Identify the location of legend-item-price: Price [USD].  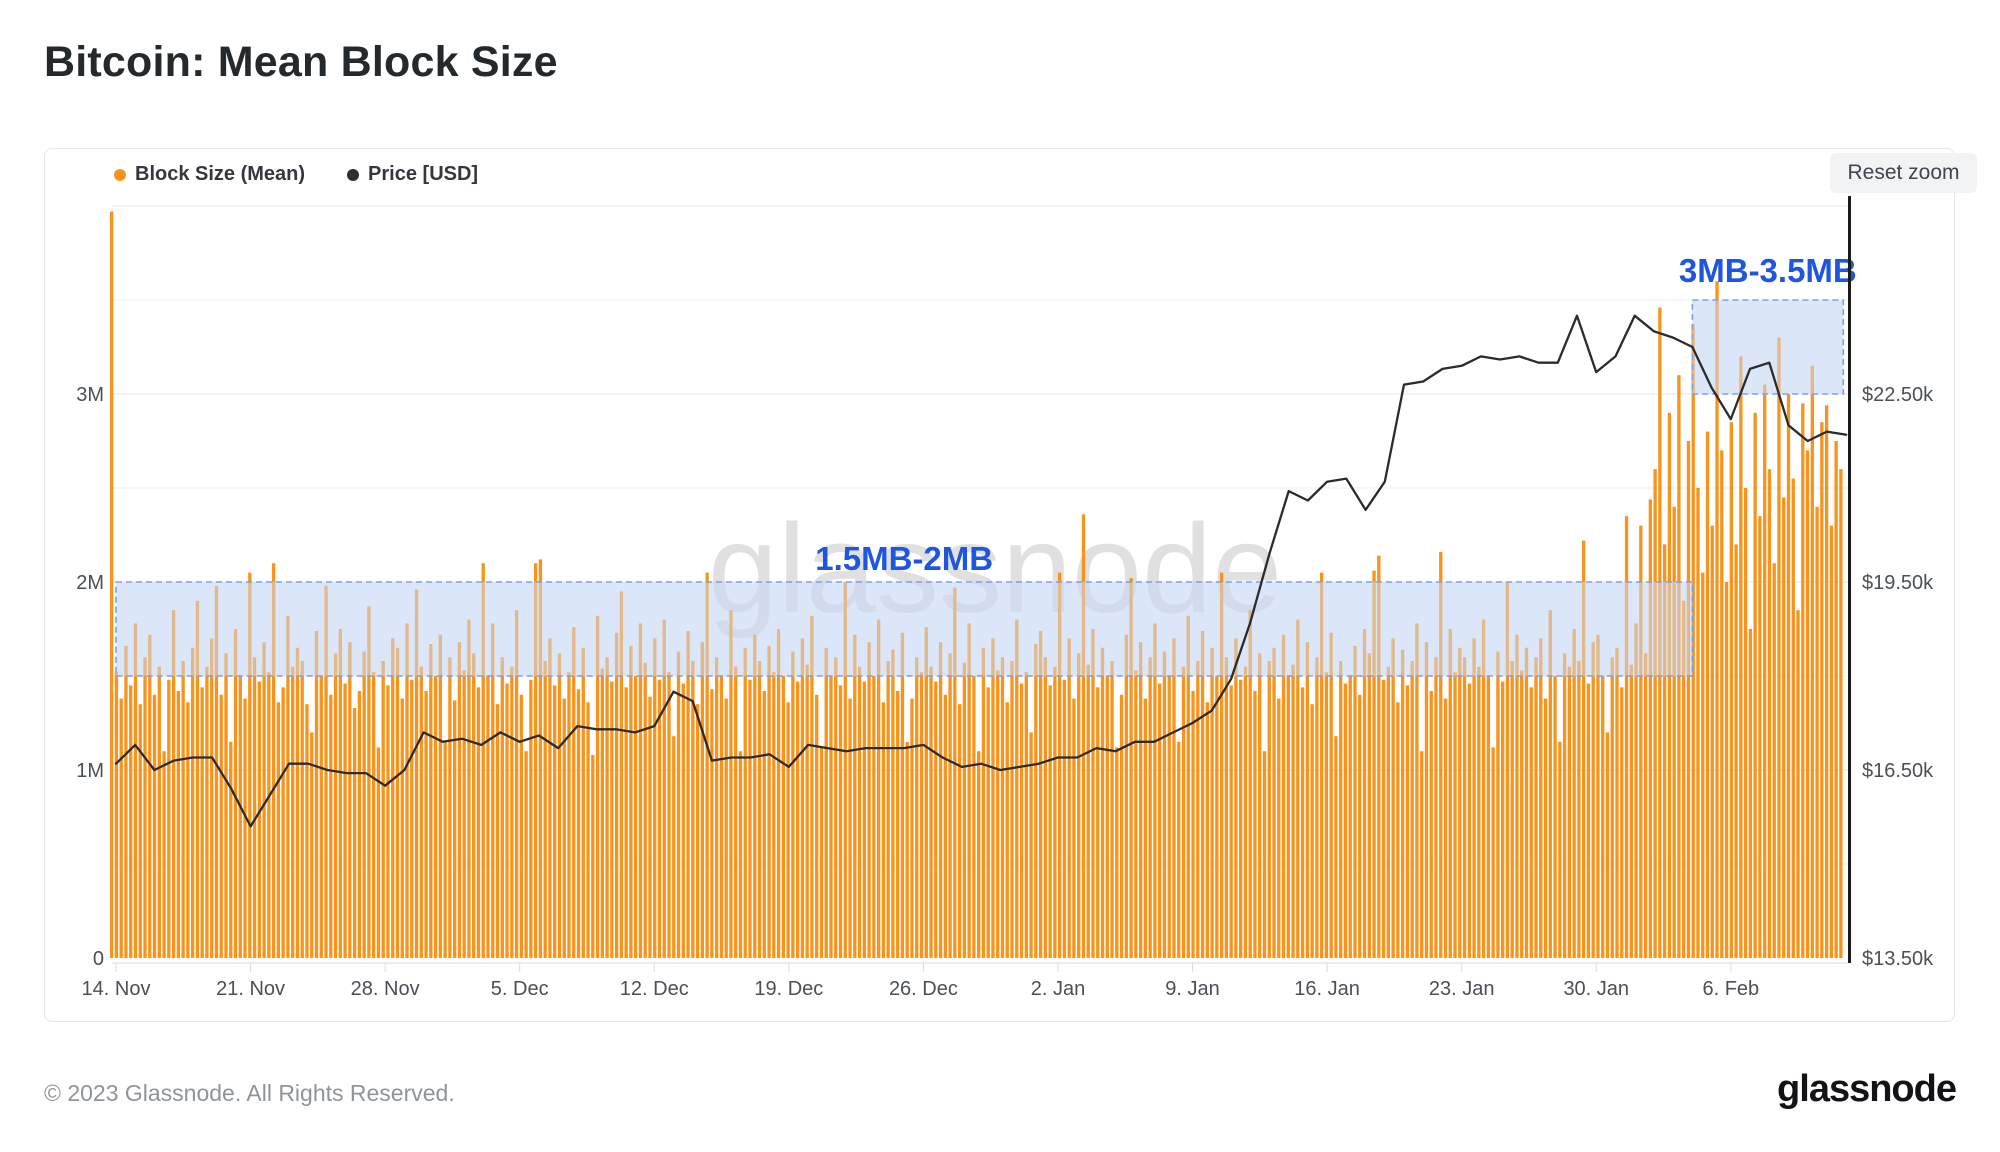
(412, 174).